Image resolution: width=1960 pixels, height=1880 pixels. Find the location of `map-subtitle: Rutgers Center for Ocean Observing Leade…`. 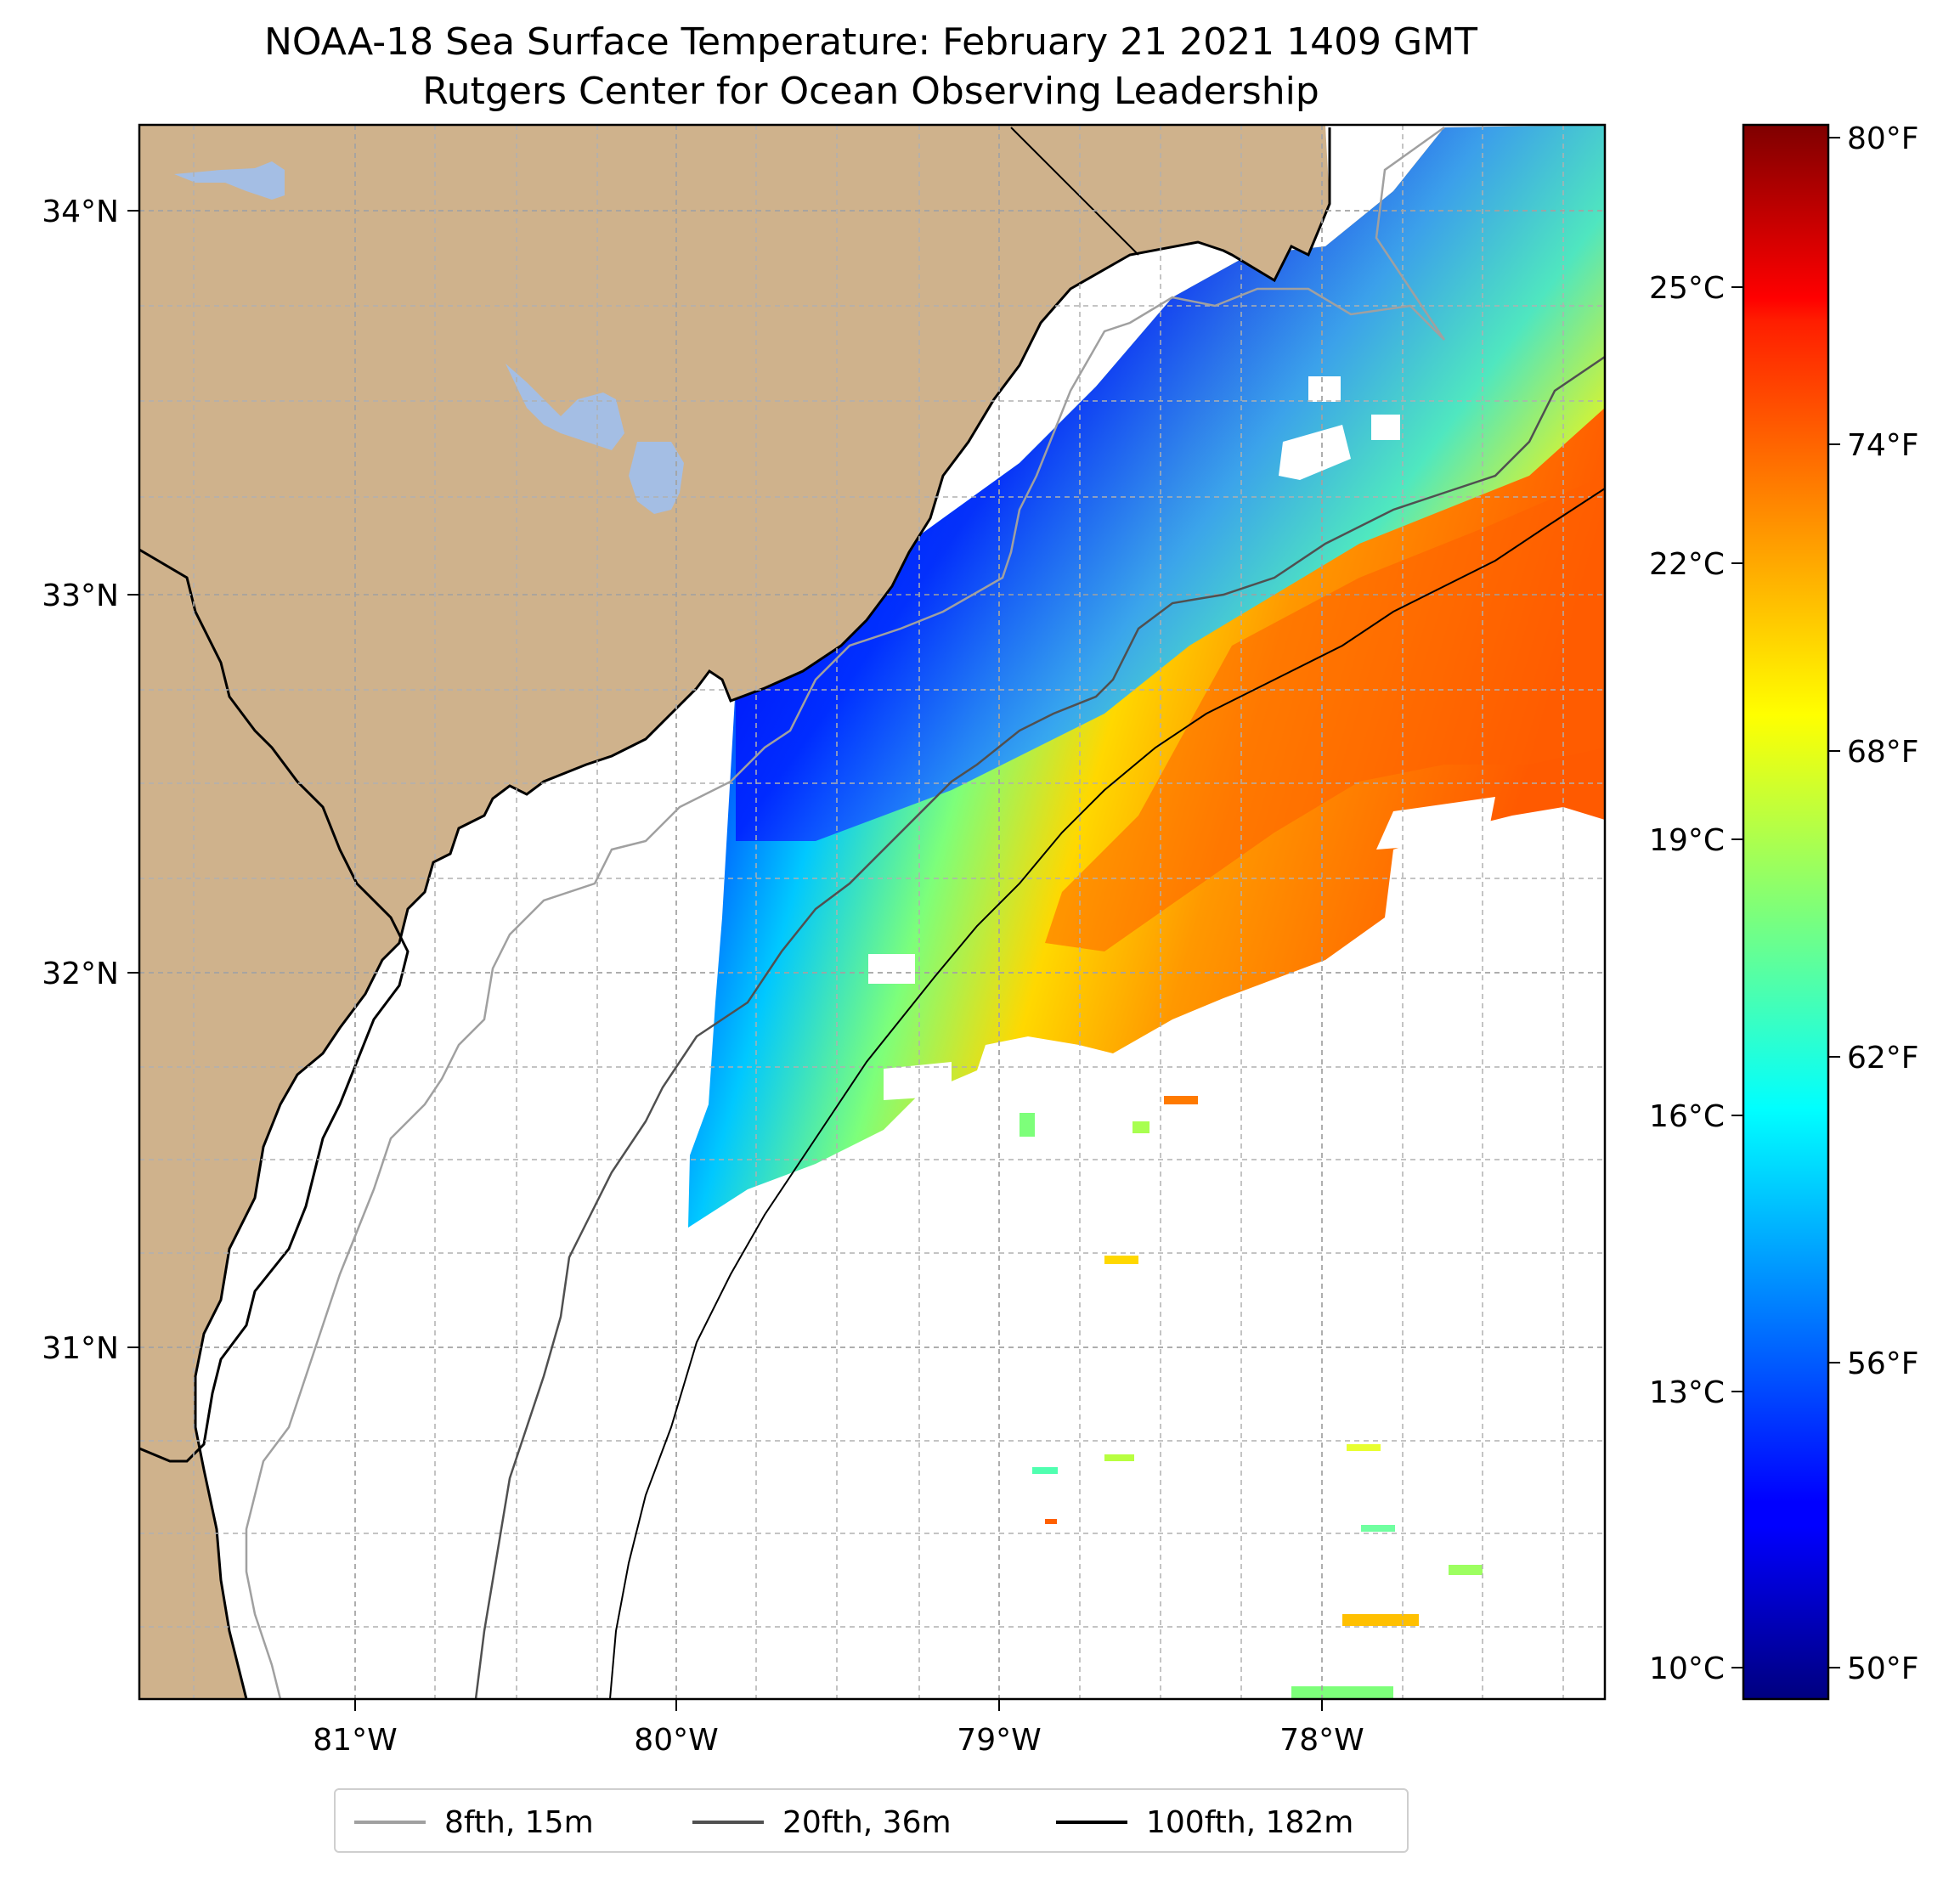

map-subtitle: Rutgers Center for Ocean Observing Leade… is located at coordinates (871, 92).